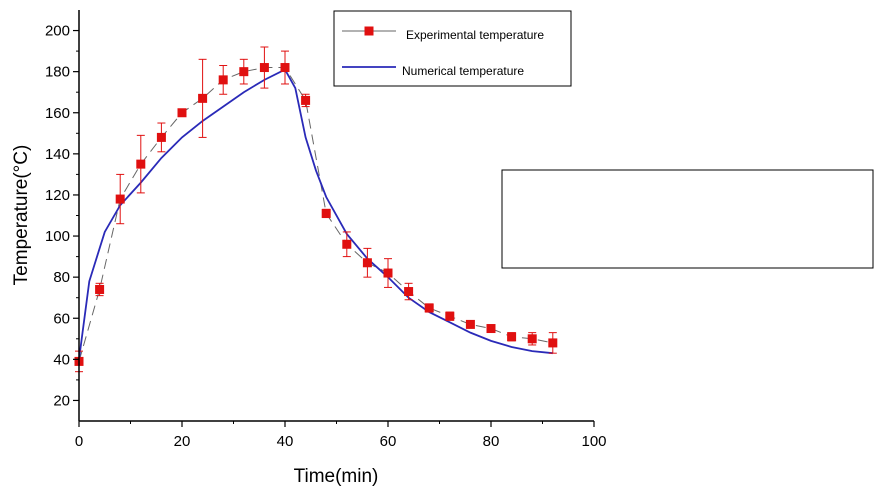 The height and width of the screenshot is (489, 874). Describe the element at coordinates (463, 71) in the screenshot. I see `legend-numerical-label: Numerical temperature` at that location.